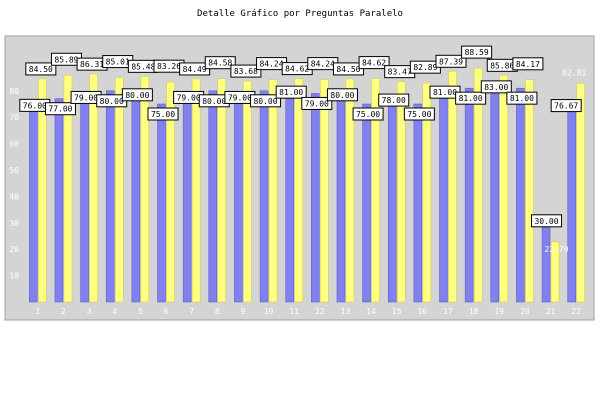  I want to click on y-tick-label: 20, so click(14, 249).